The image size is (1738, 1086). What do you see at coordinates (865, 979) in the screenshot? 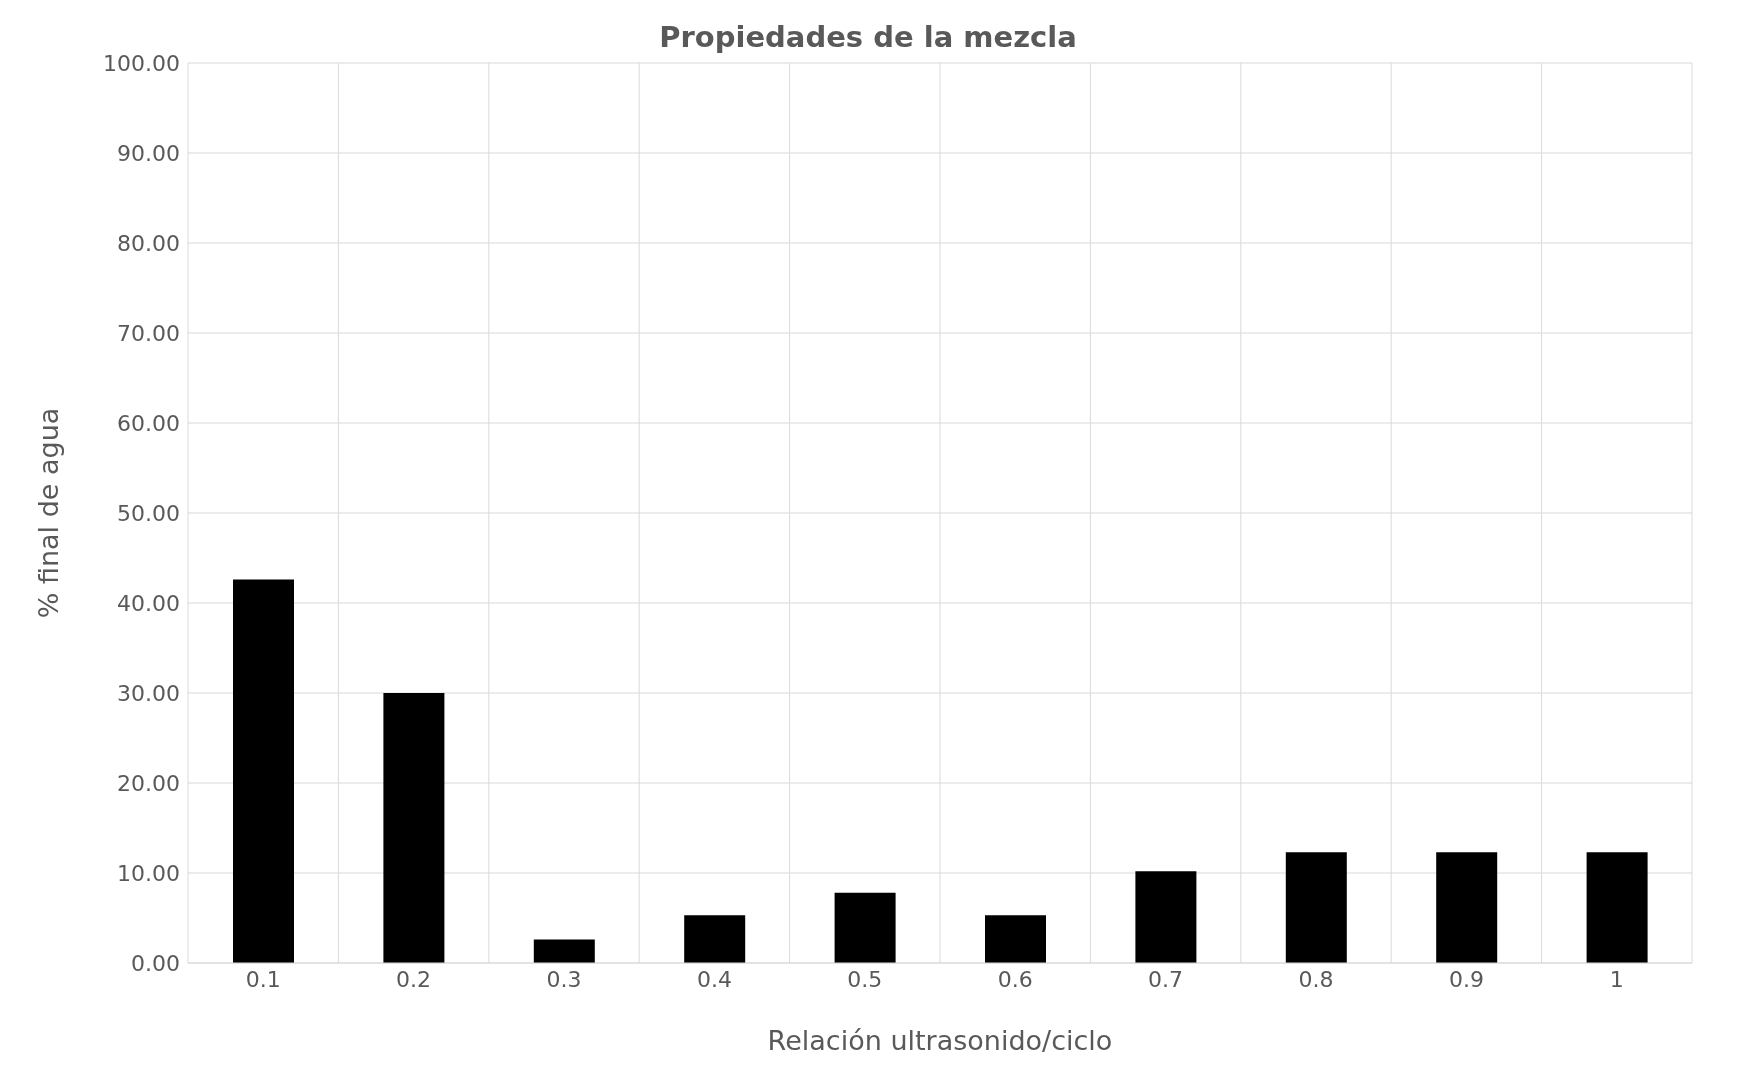
I see `x-tick-label: 0.5` at bounding box center [865, 979].